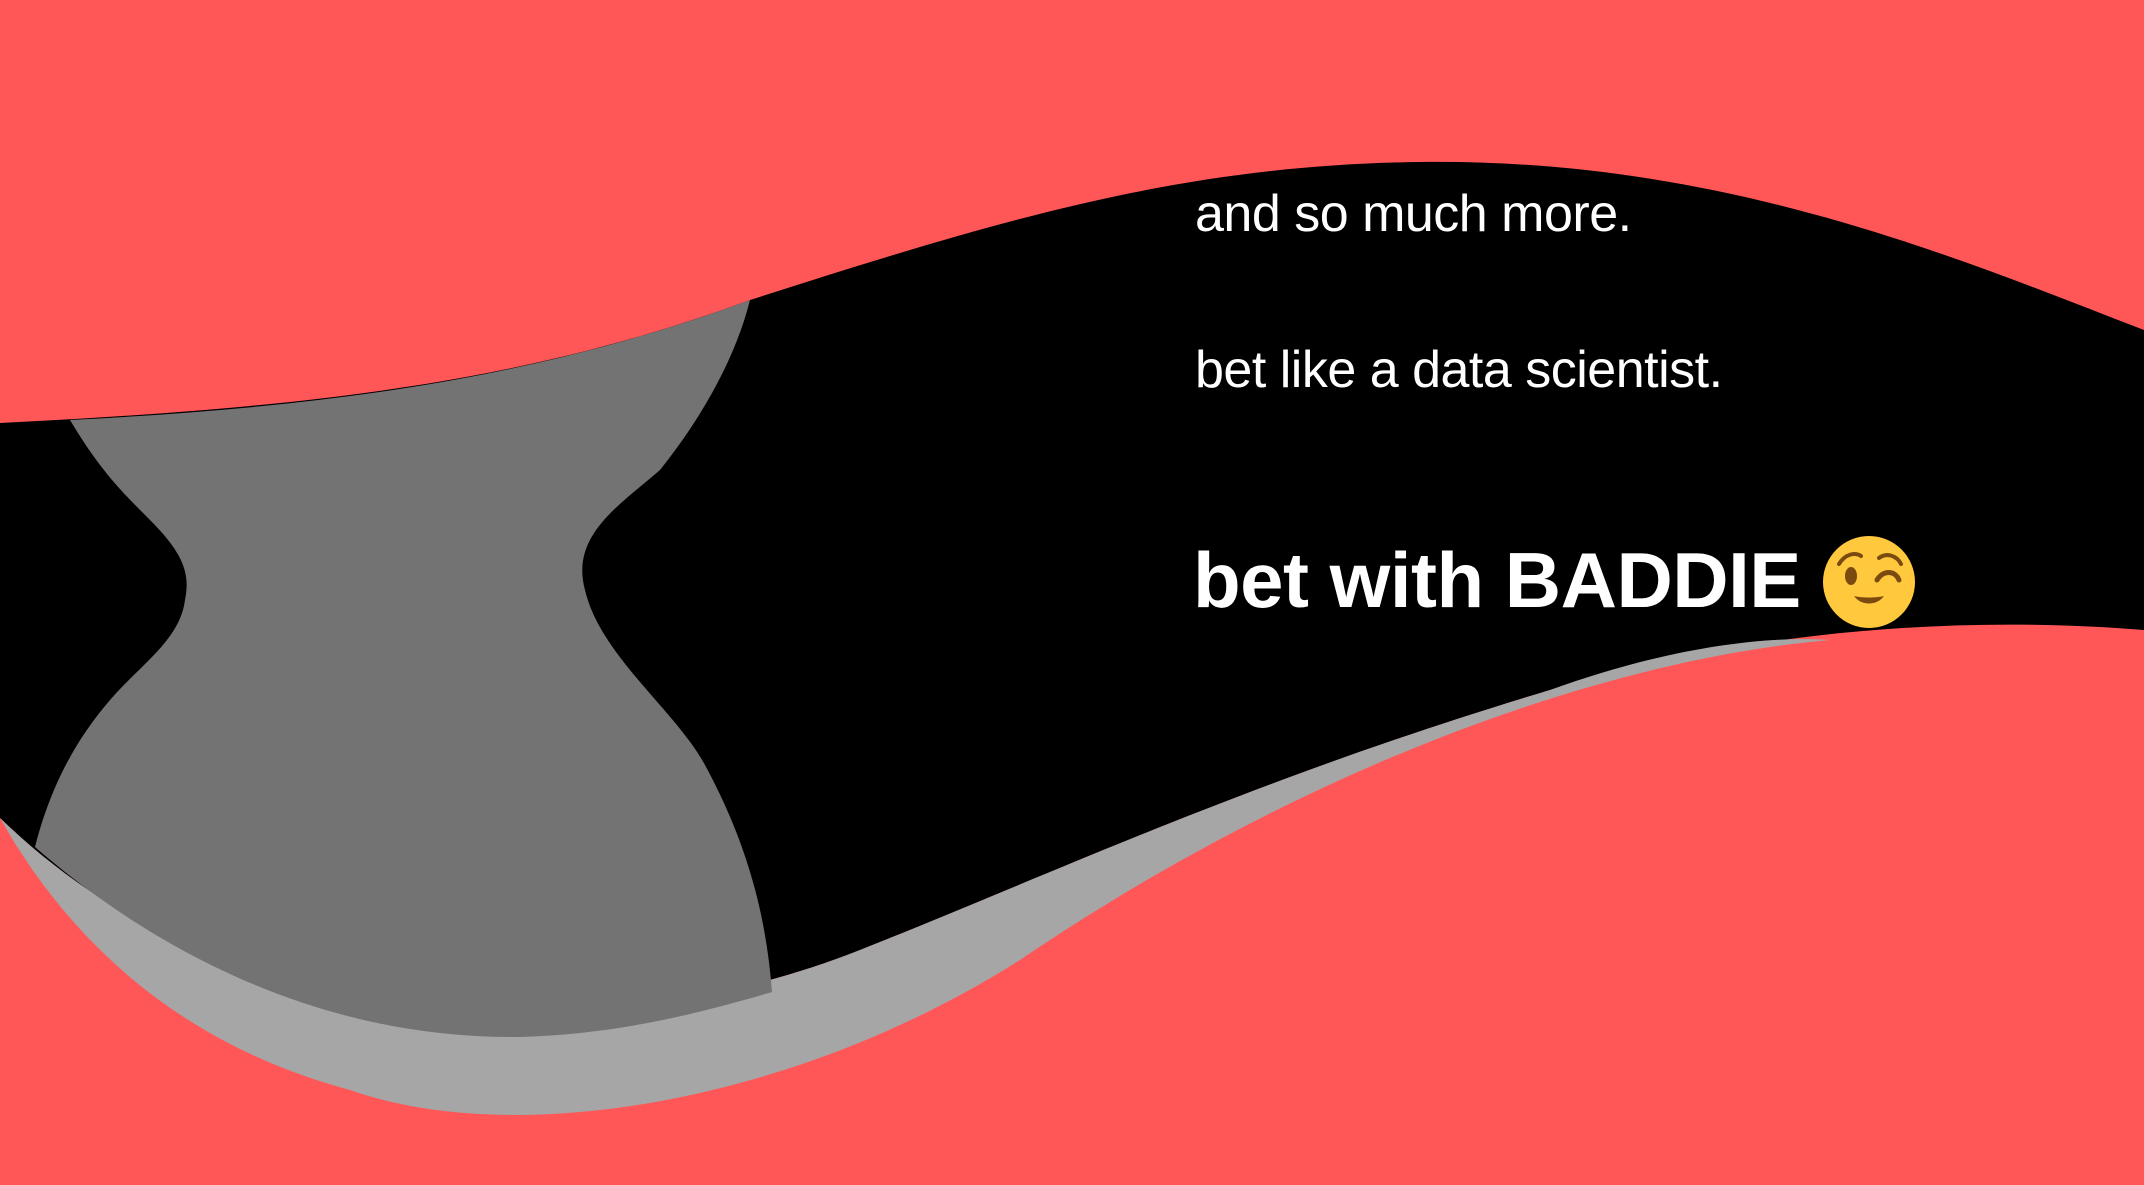  What do you see at coordinates (1497, 580) in the screenshot?
I see `cta-text: bet with BADDIE` at bounding box center [1497, 580].